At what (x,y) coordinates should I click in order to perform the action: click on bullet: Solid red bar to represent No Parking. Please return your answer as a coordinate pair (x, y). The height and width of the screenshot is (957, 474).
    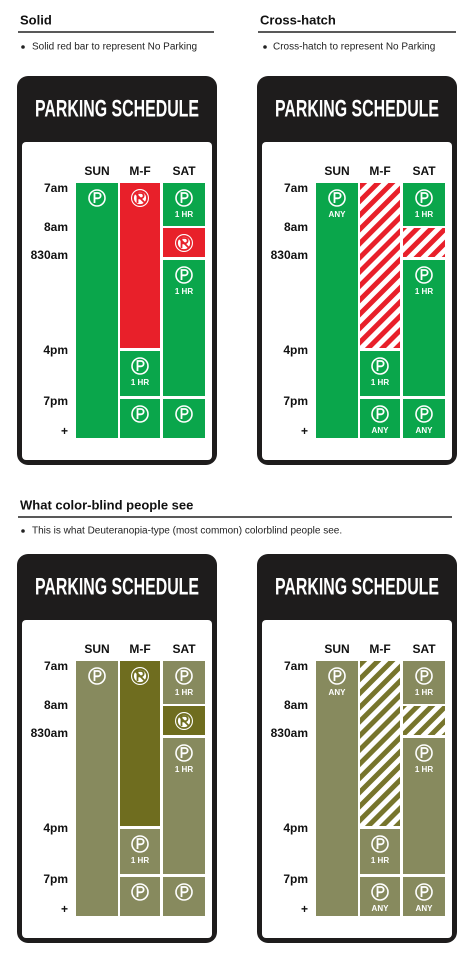
    Looking at the image, I should click on (114, 47).